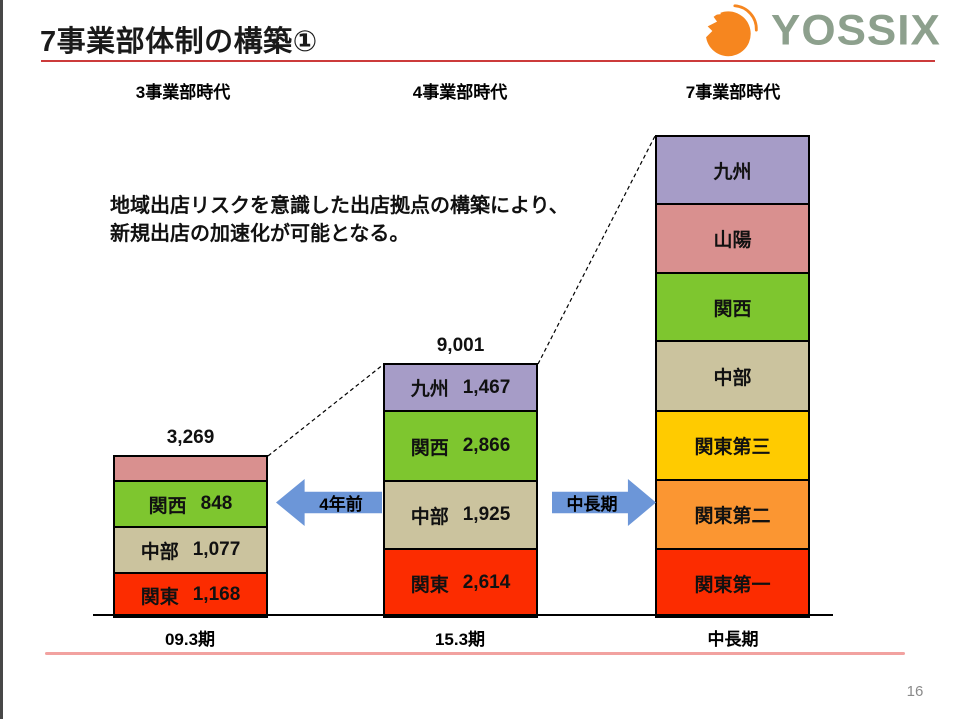 Image resolution: width=963 pixels, height=719 pixels. I want to click on yossix-logo: YOSSIX, so click(822, 31).